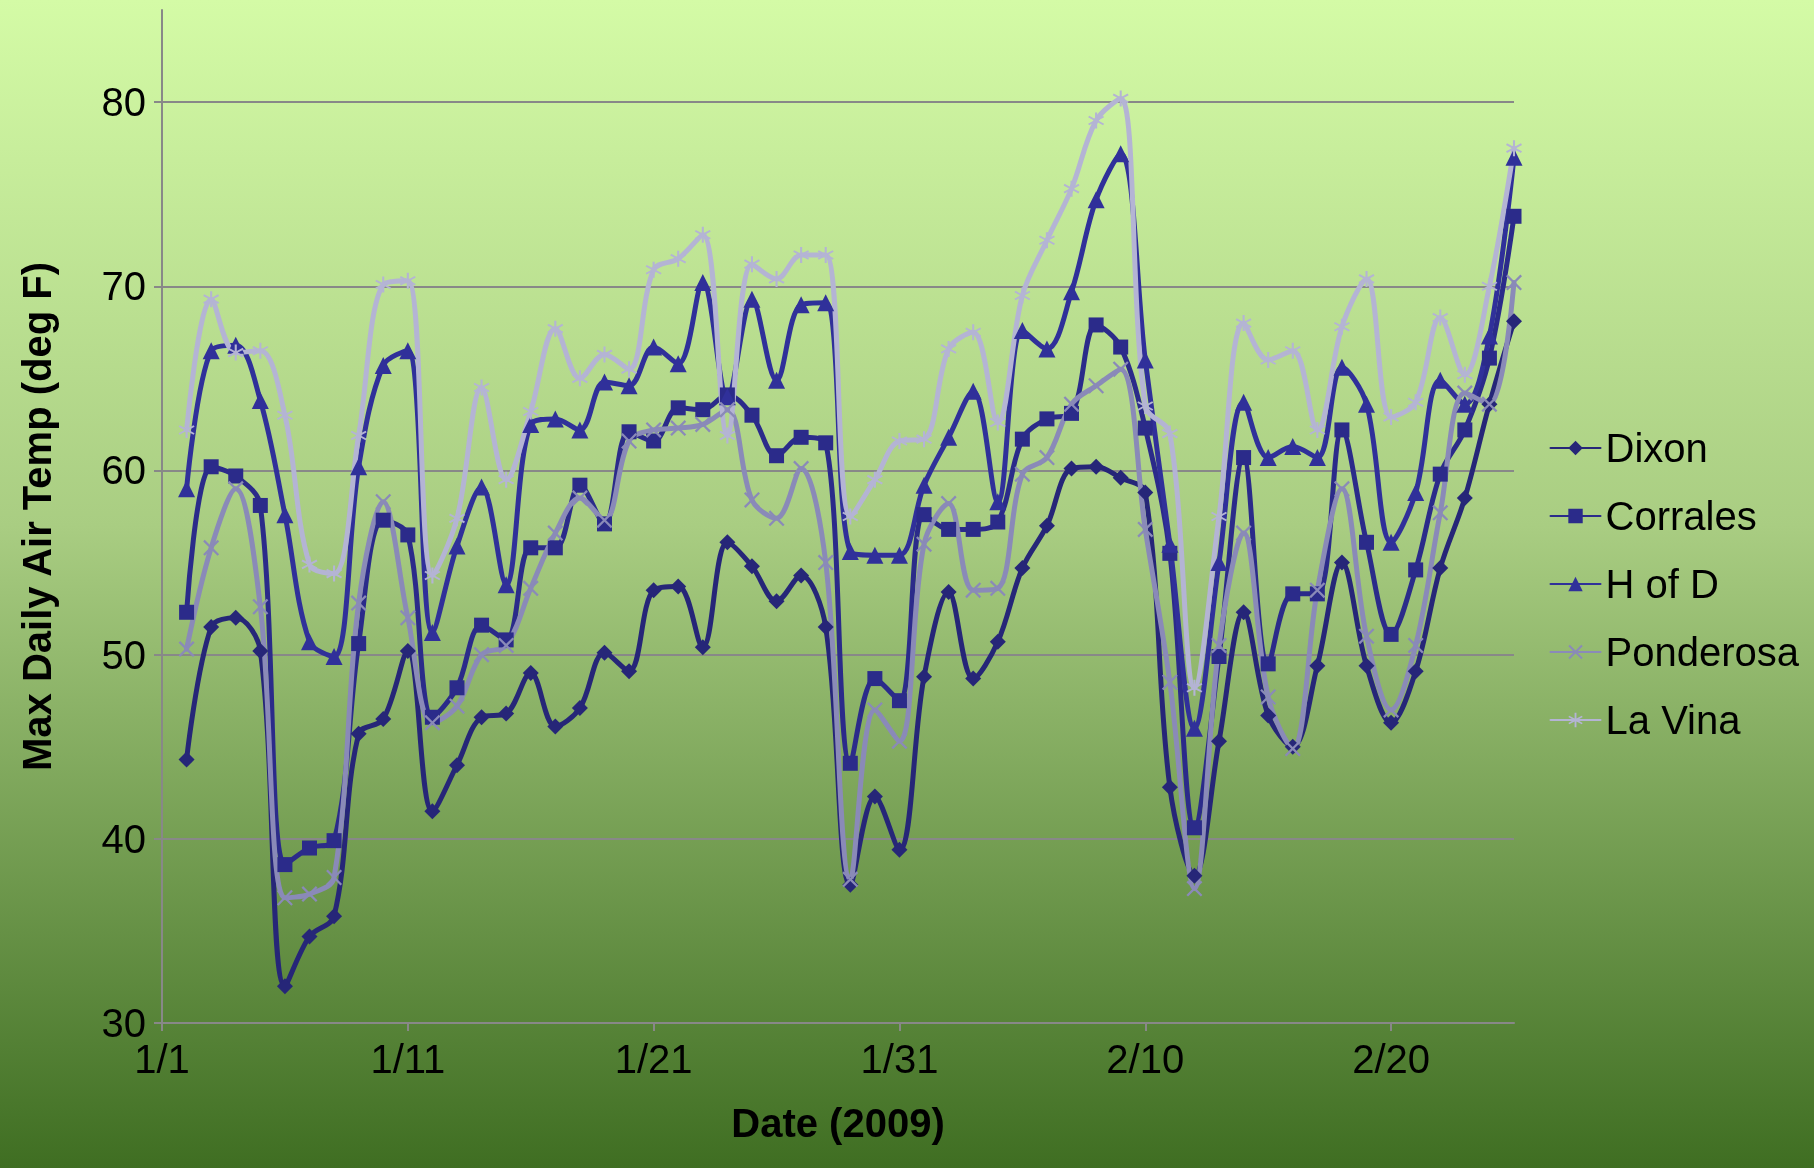 The width and height of the screenshot is (1814, 1168). Describe the element at coordinates (123, 286) in the screenshot. I see `y-tick-label: 70` at that location.